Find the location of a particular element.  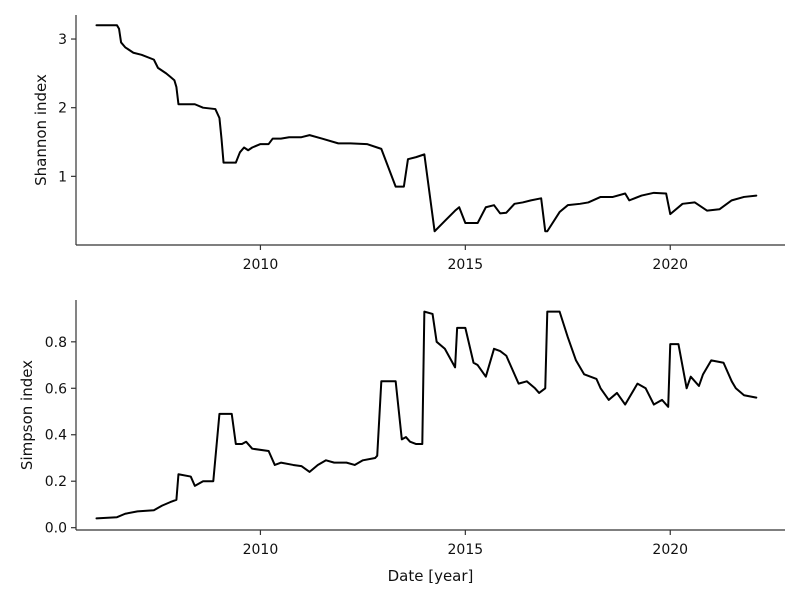

simpson-y-tick-label: 0.6 is located at coordinates (56, 389).